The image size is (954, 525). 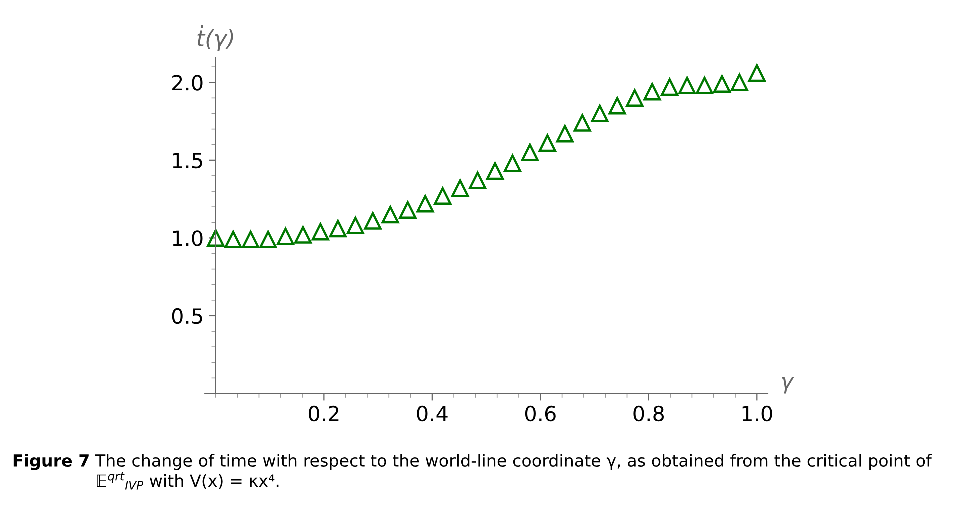 What do you see at coordinates (187, 316) in the screenshot?
I see `y-tick-label: 0.5` at bounding box center [187, 316].